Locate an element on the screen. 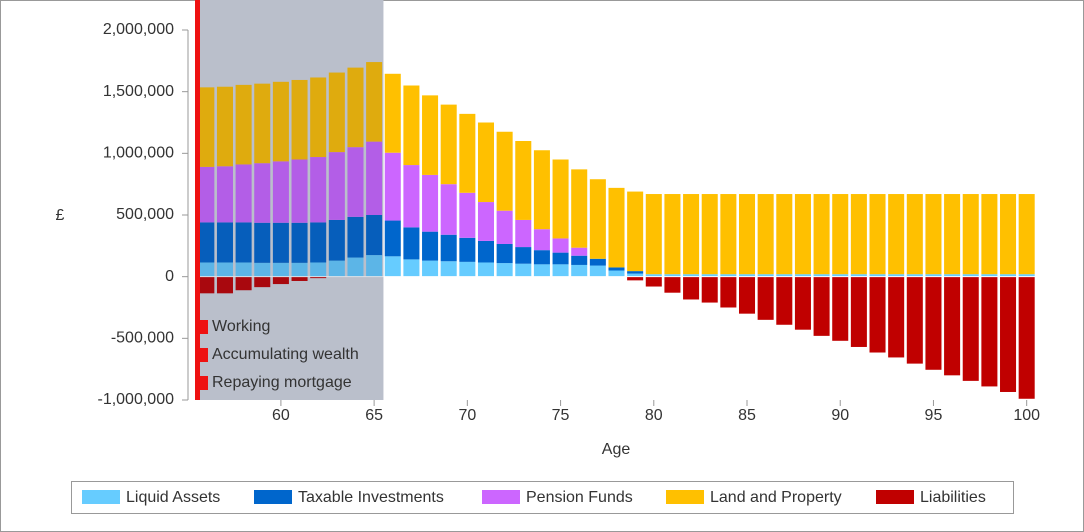  annotation-marker is located at coordinates (203, 383).